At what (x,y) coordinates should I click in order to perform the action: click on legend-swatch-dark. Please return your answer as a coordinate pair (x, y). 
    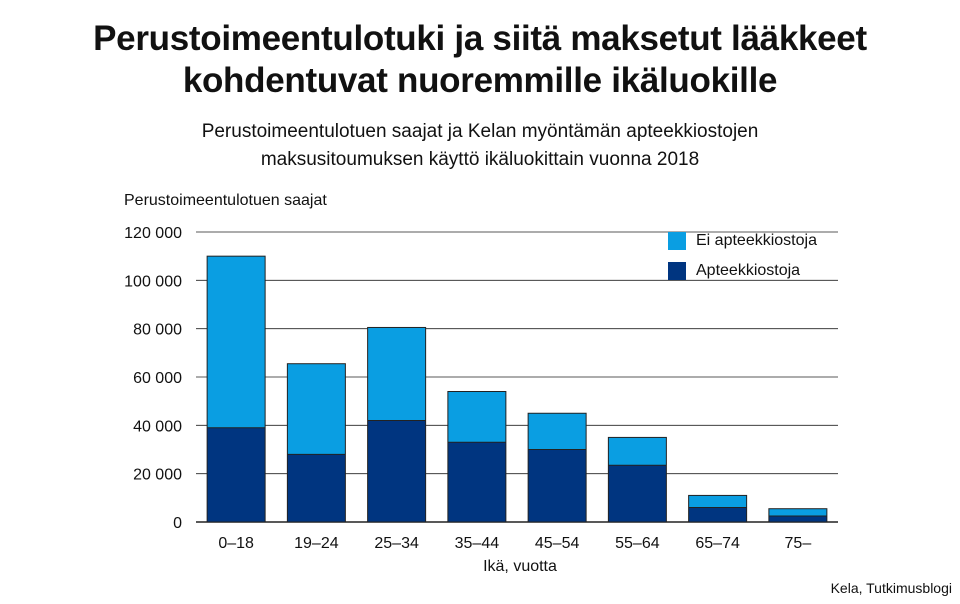
    Looking at the image, I should click on (677, 271).